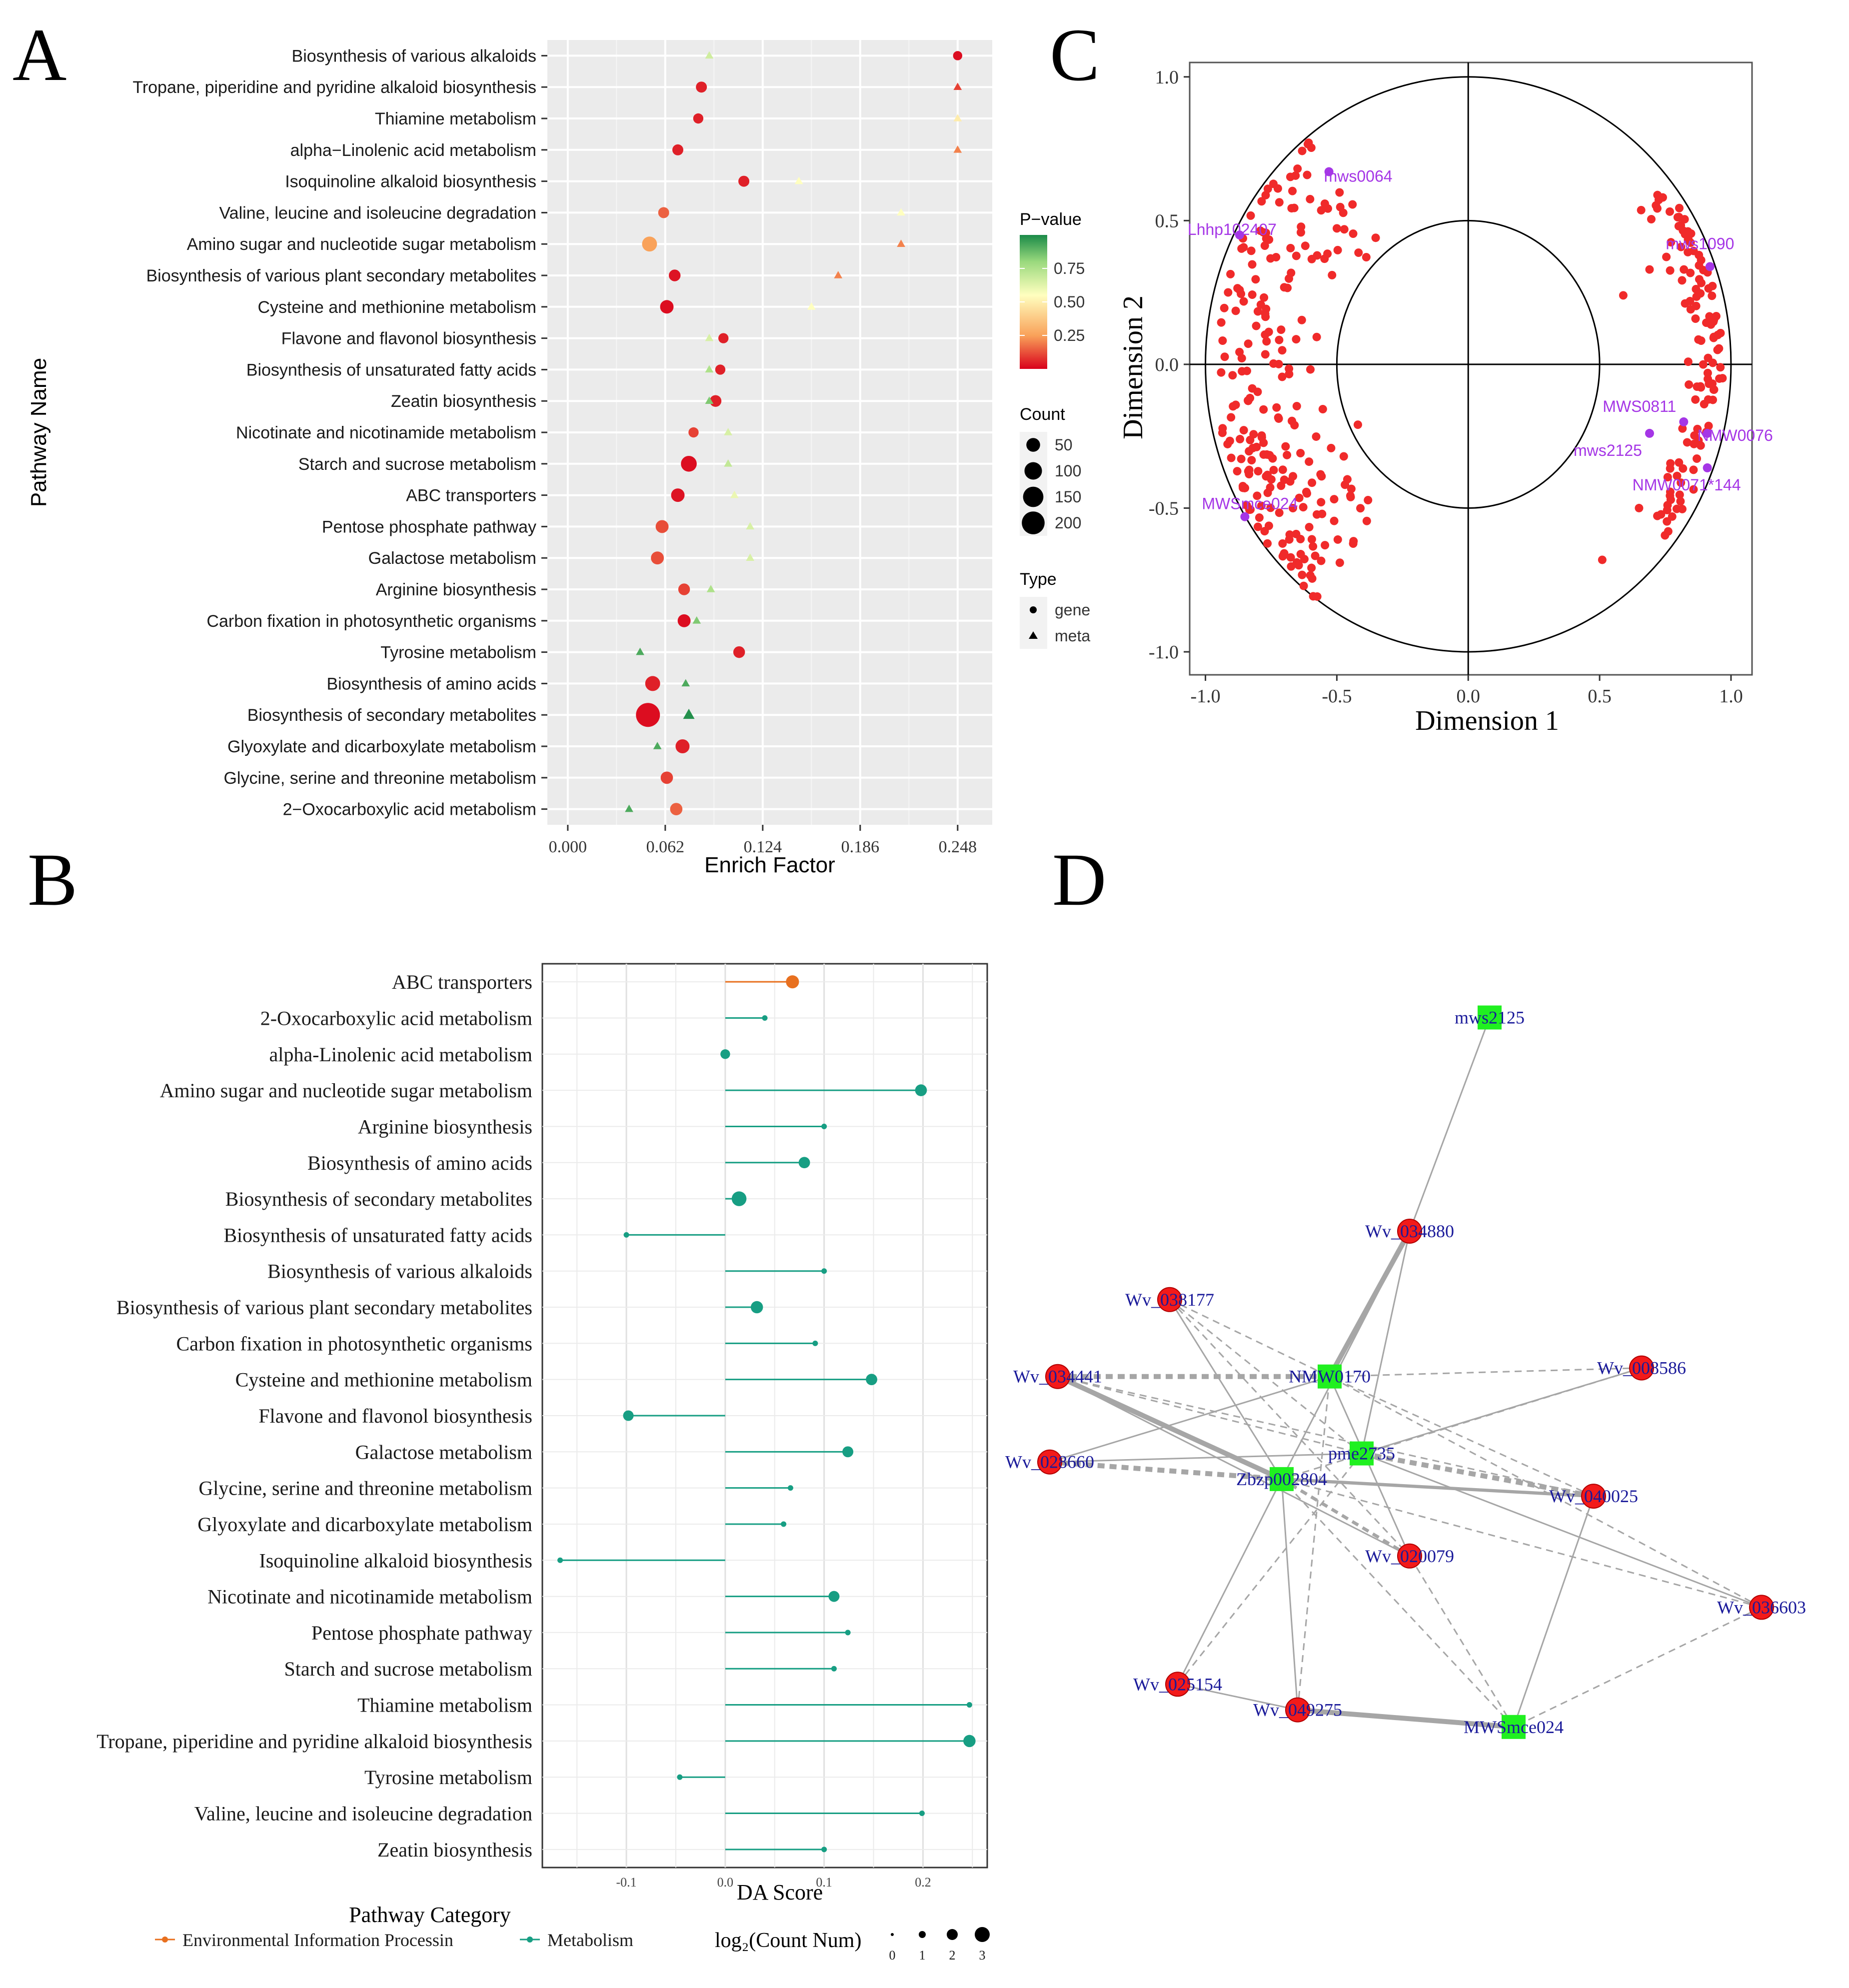 This screenshot has width=1849, height=1988. I want to click on panel-d-gene-label: Wv_049275, so click(1297, 1710).